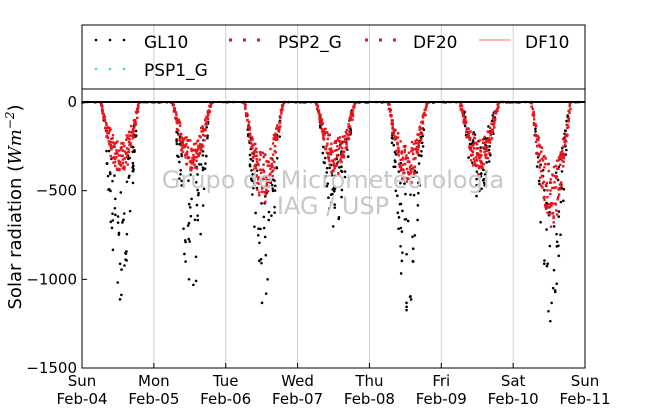 This screenshot has height=409, width=650. I want to click on legend-item-psp1g: PSP1_G, so click(151, 71).